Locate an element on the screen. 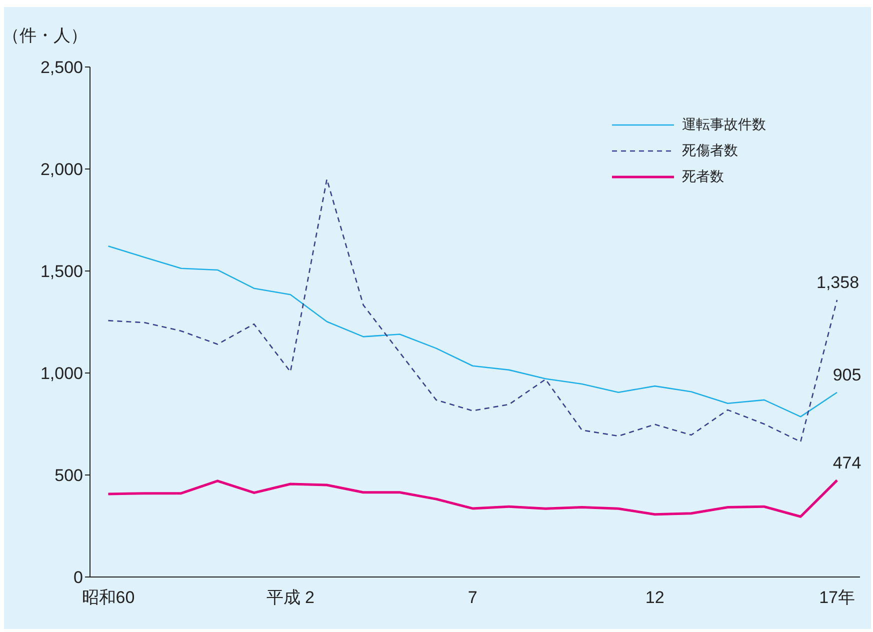  x-tick-label: 17年 is located at coordinates (837, 598).